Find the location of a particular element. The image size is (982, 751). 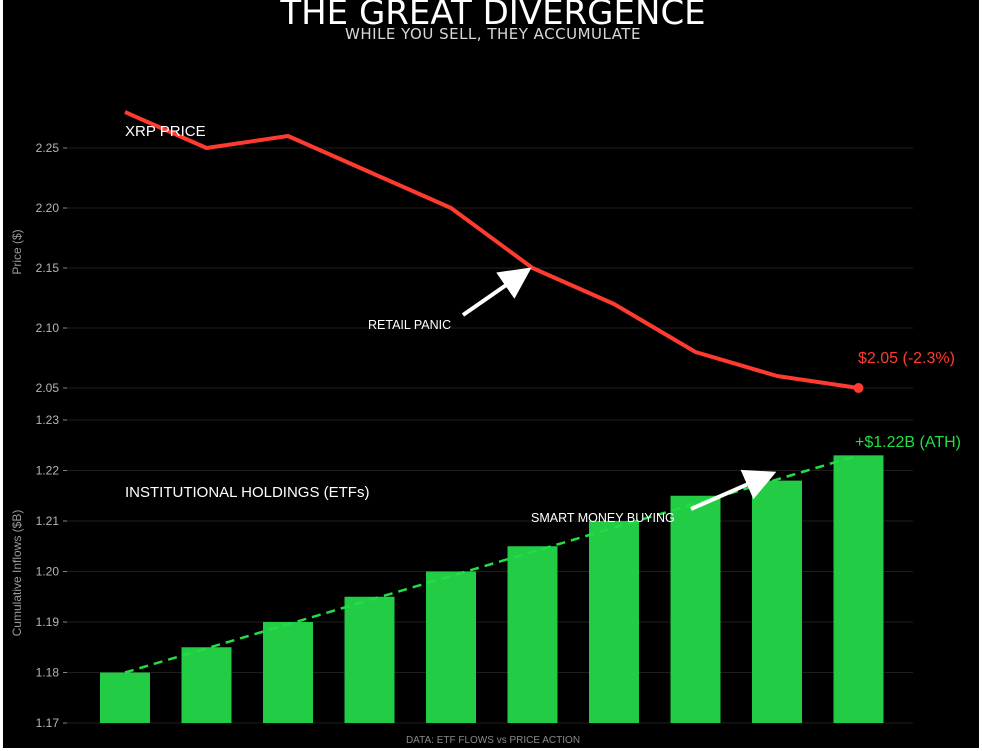

chart-title: THE GREAT DIVERGENCE is located at coordinates (492, 16).